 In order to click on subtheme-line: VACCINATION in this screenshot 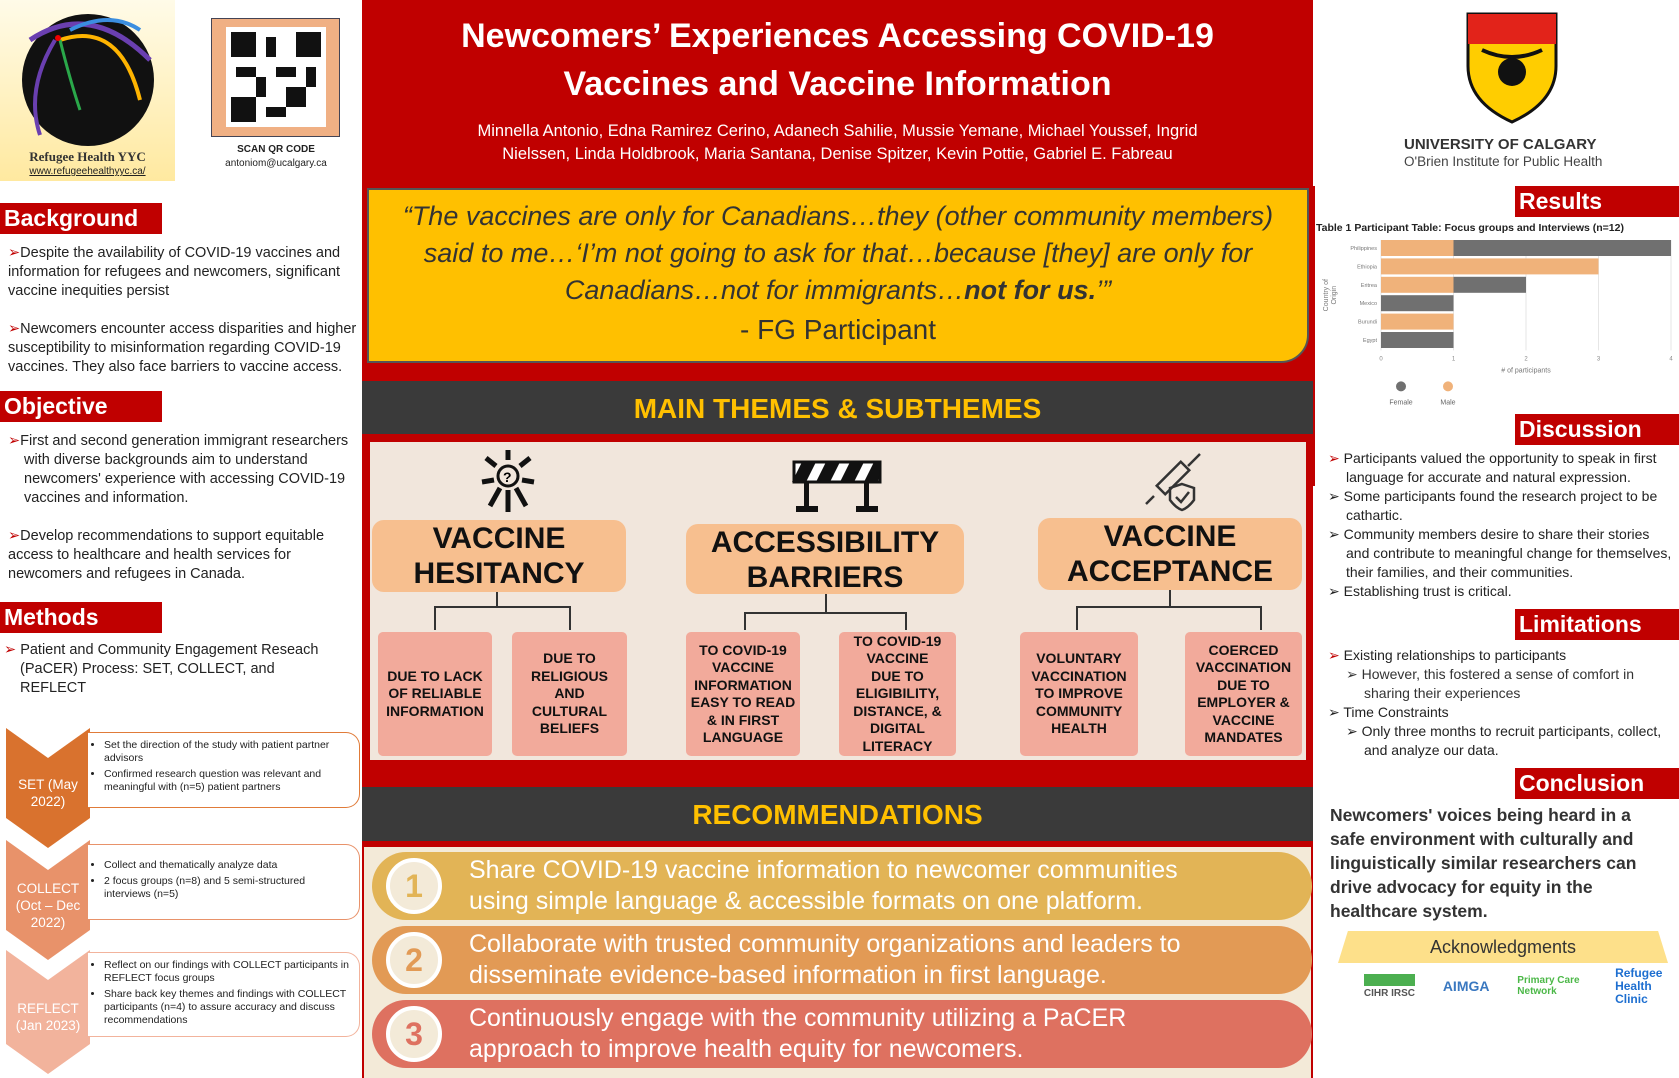, I will do `click(1079, 675)`.